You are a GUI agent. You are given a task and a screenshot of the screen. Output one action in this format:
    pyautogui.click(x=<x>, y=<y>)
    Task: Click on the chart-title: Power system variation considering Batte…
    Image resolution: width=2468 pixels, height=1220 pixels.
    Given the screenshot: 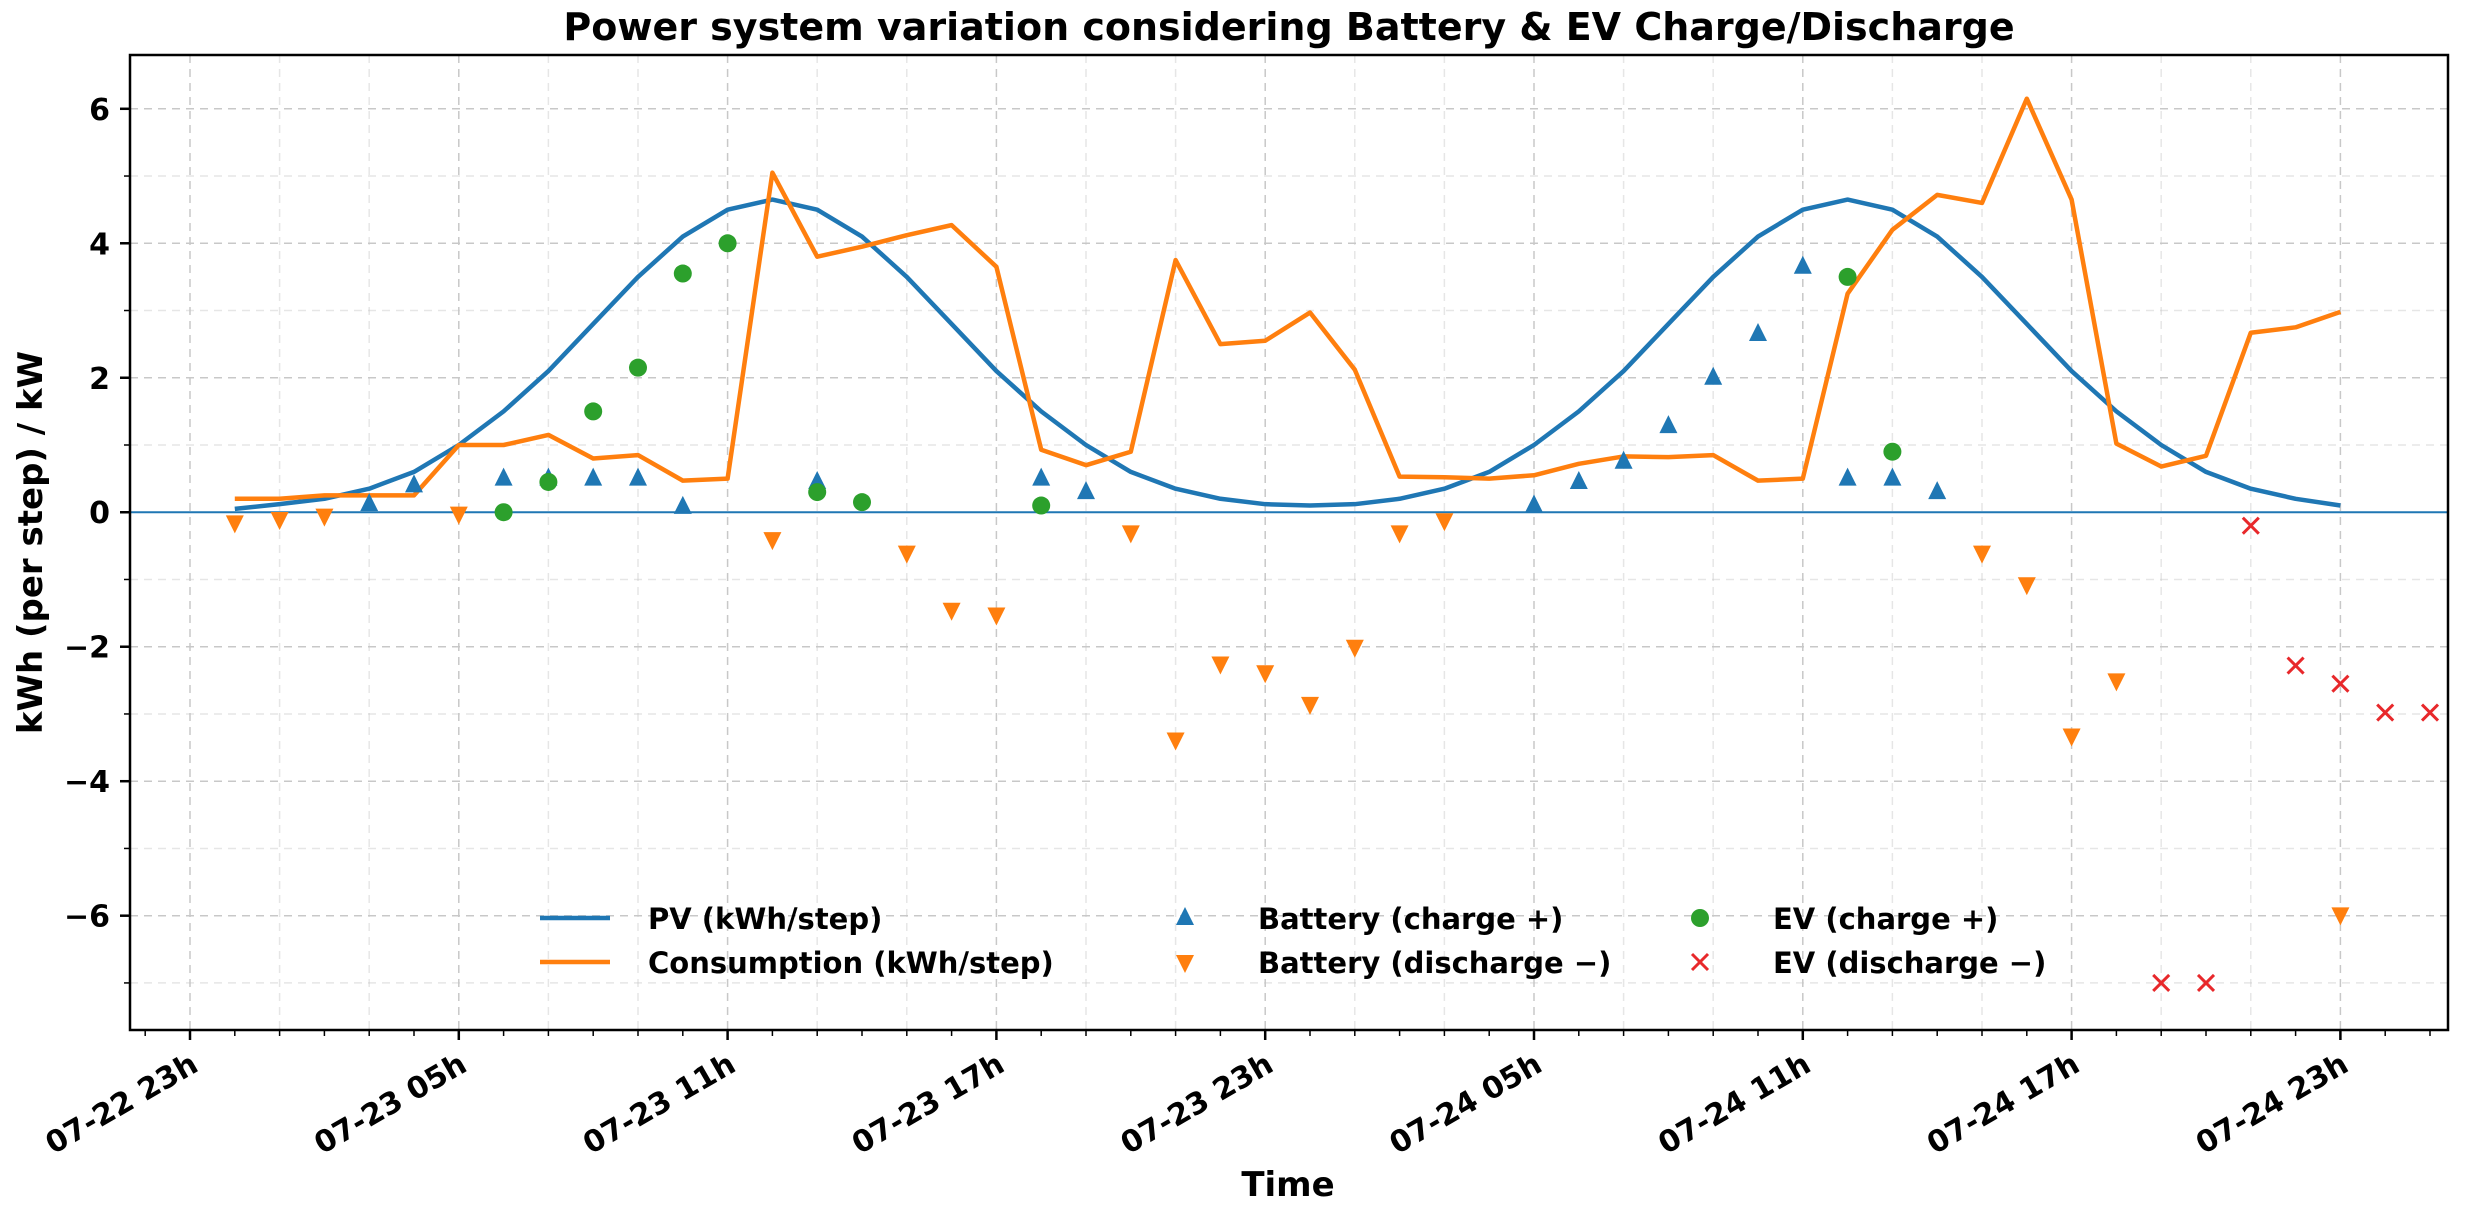 What is the action you would take?
    pyautogui.click(x=1288, y=27)
    